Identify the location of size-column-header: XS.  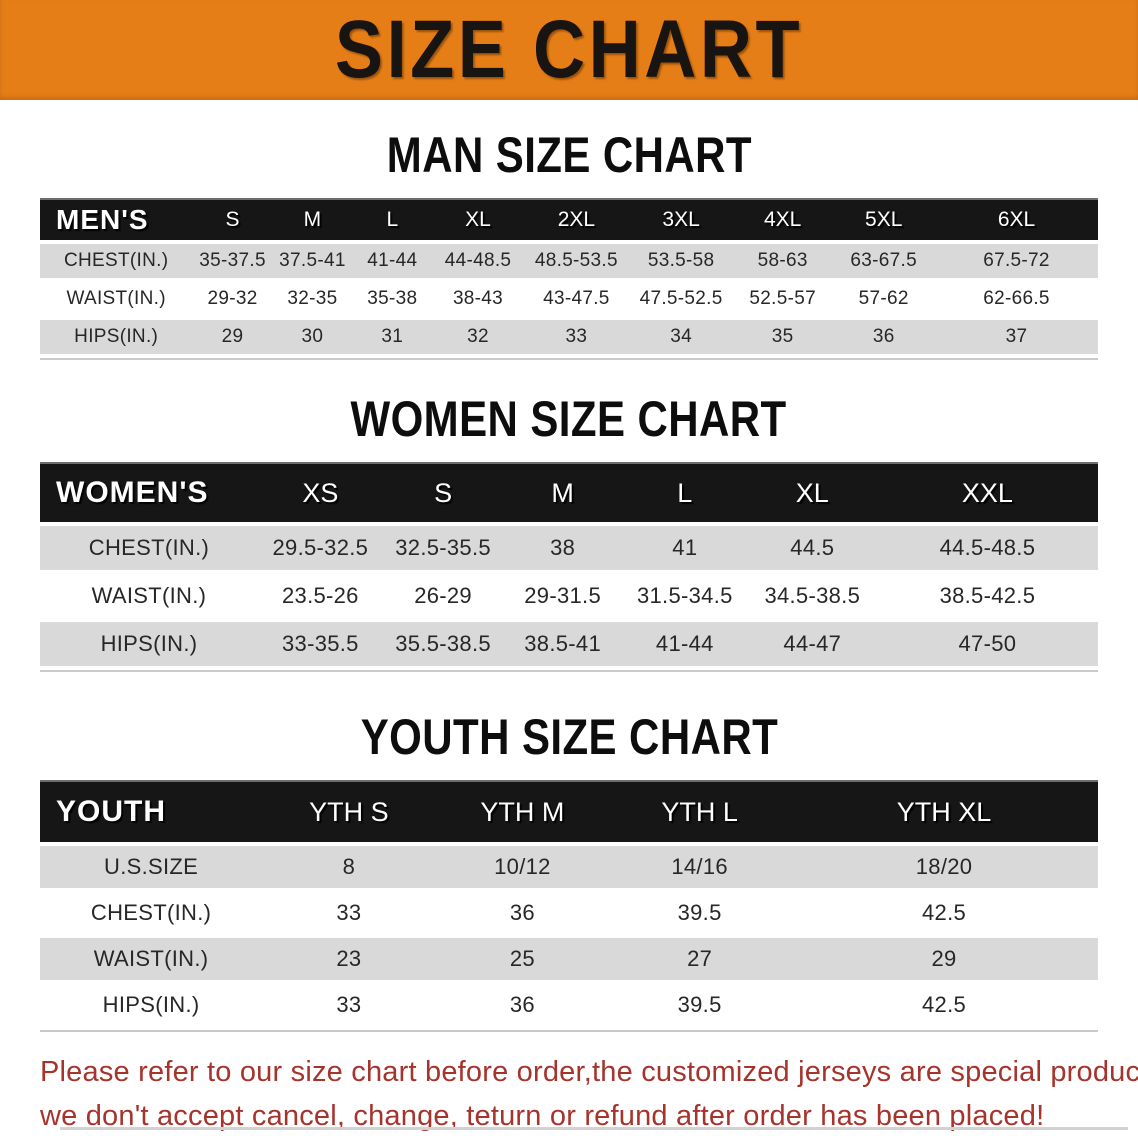
(320, 492).